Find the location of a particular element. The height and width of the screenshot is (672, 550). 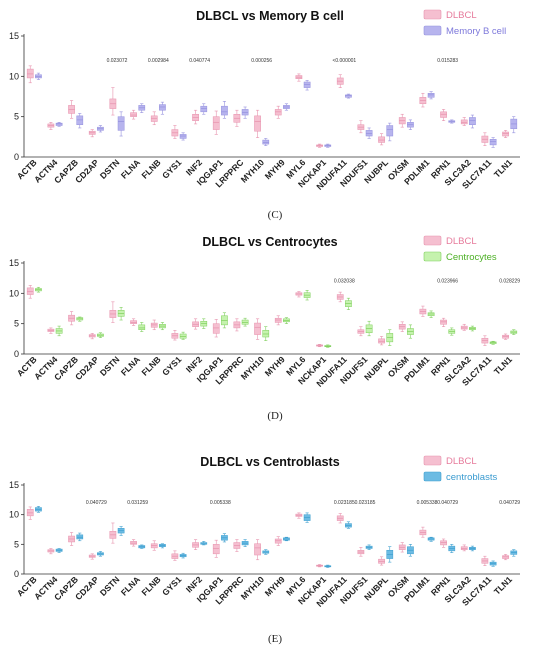

box-nubpl-comparison is located at coordinates (390, 337).